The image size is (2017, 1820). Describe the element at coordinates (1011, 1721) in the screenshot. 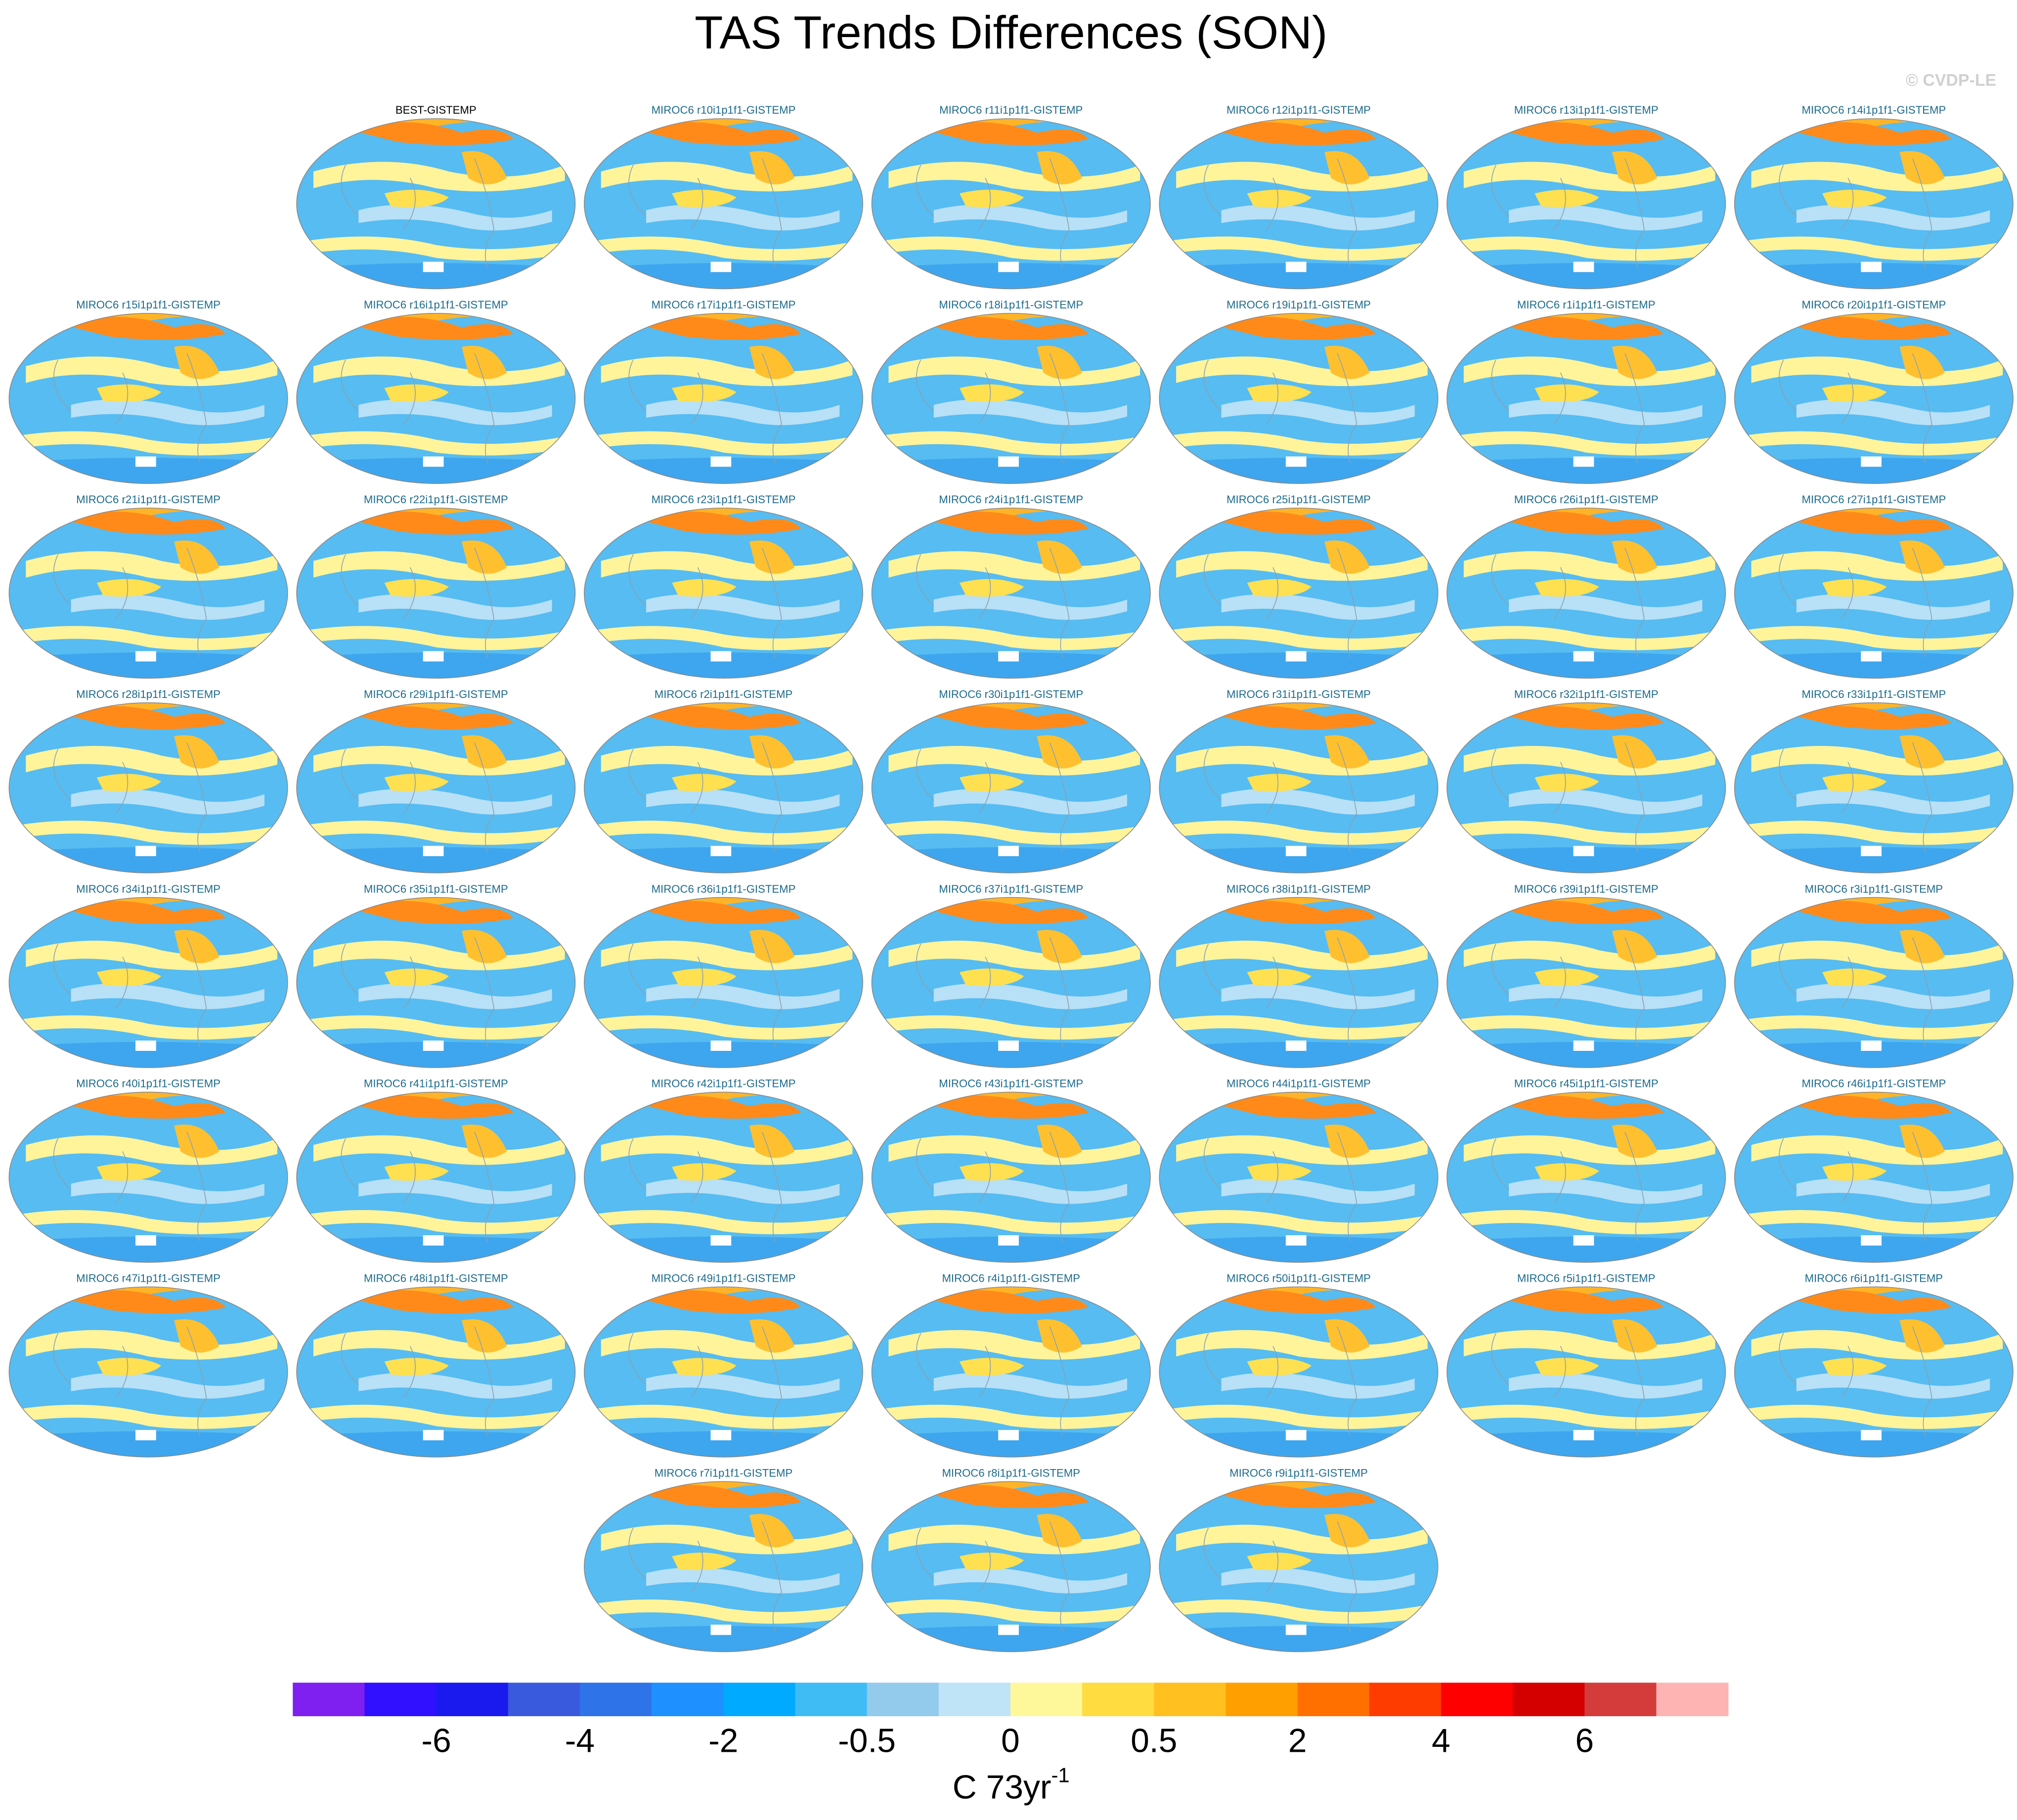

I see `colorbar: -6 -4 -2 -0.5 0 0.5 2 4 6` at that location.